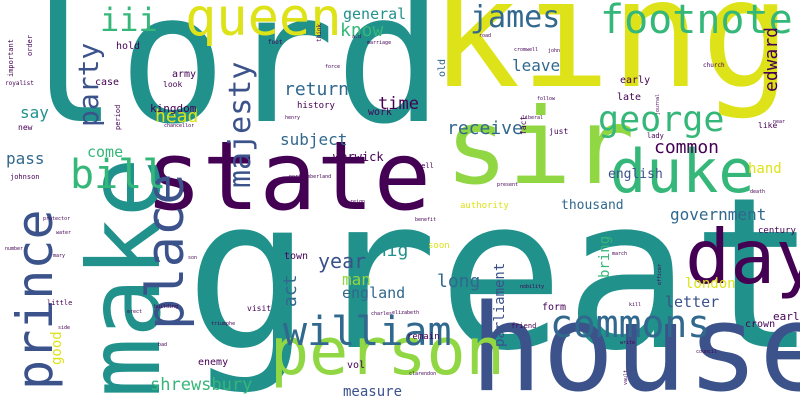 Image resolution: width=800 pixels, height=400 pixels. I want to click on word-head: head, so click(177, 116).